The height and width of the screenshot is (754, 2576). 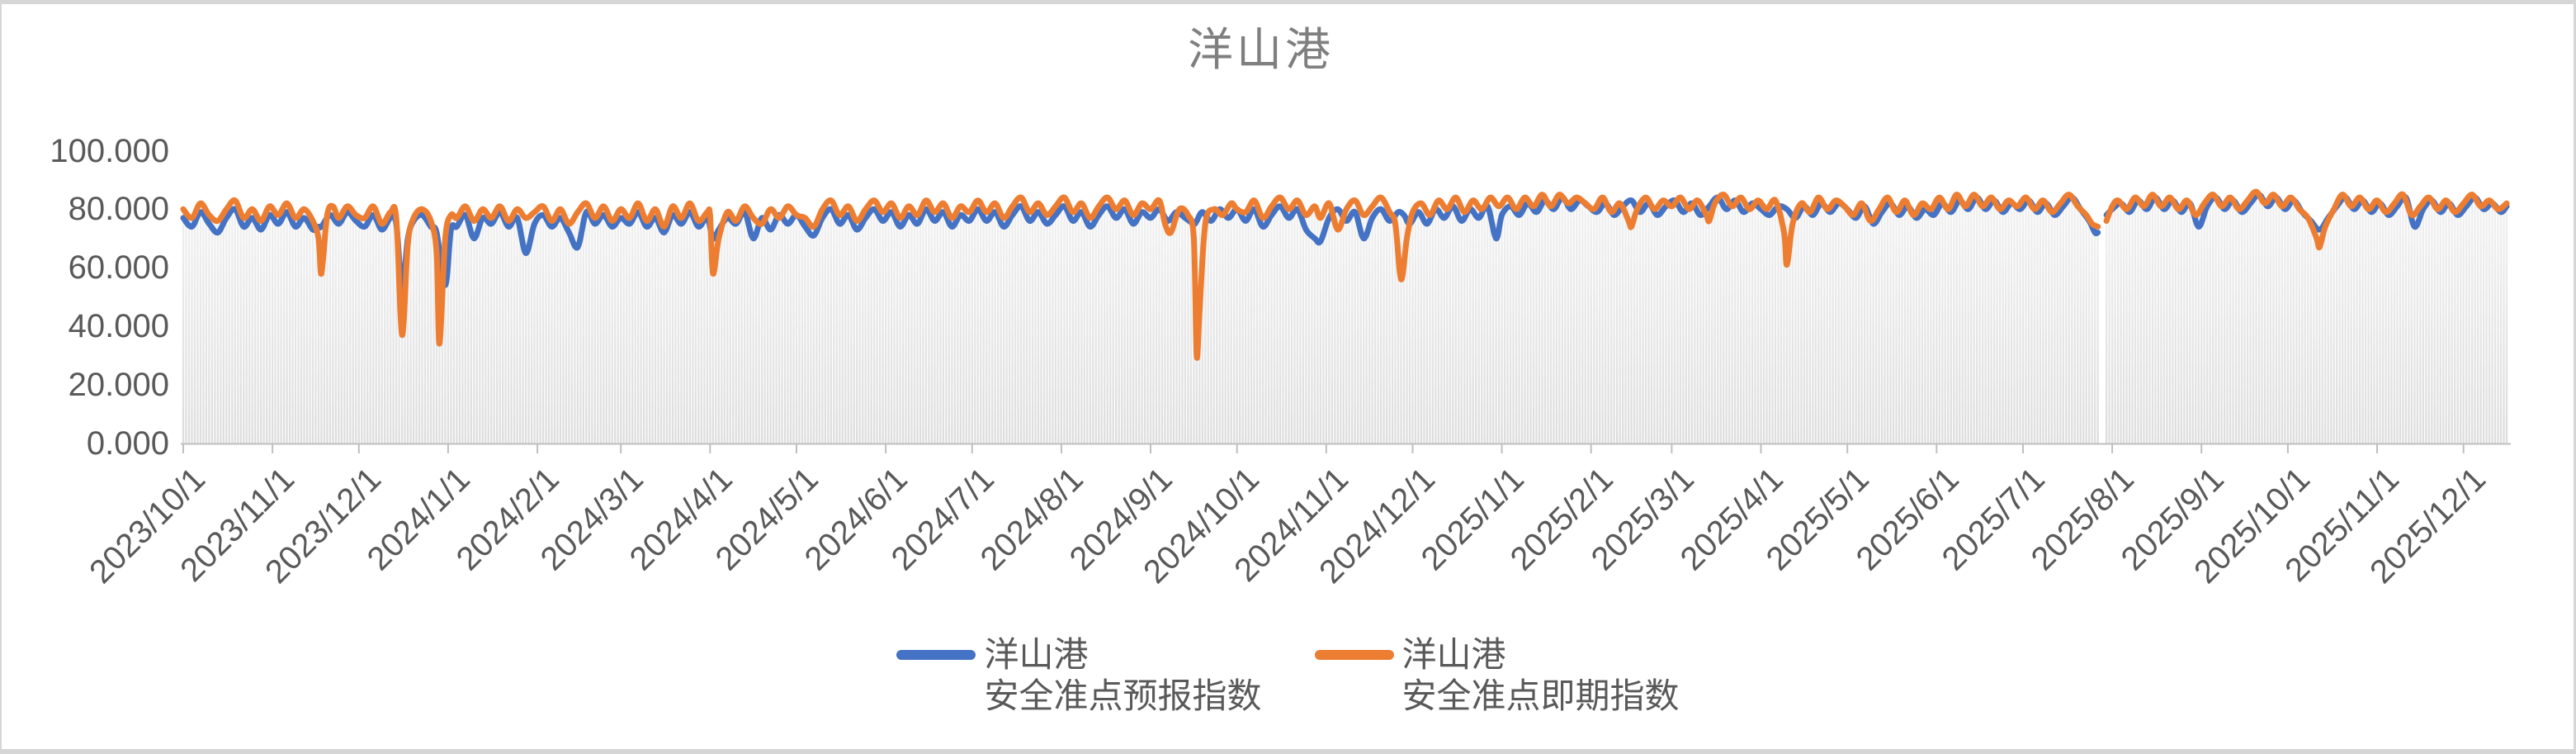 I want to click on chart-title: 洋山港, so click(x=1260, y=49).